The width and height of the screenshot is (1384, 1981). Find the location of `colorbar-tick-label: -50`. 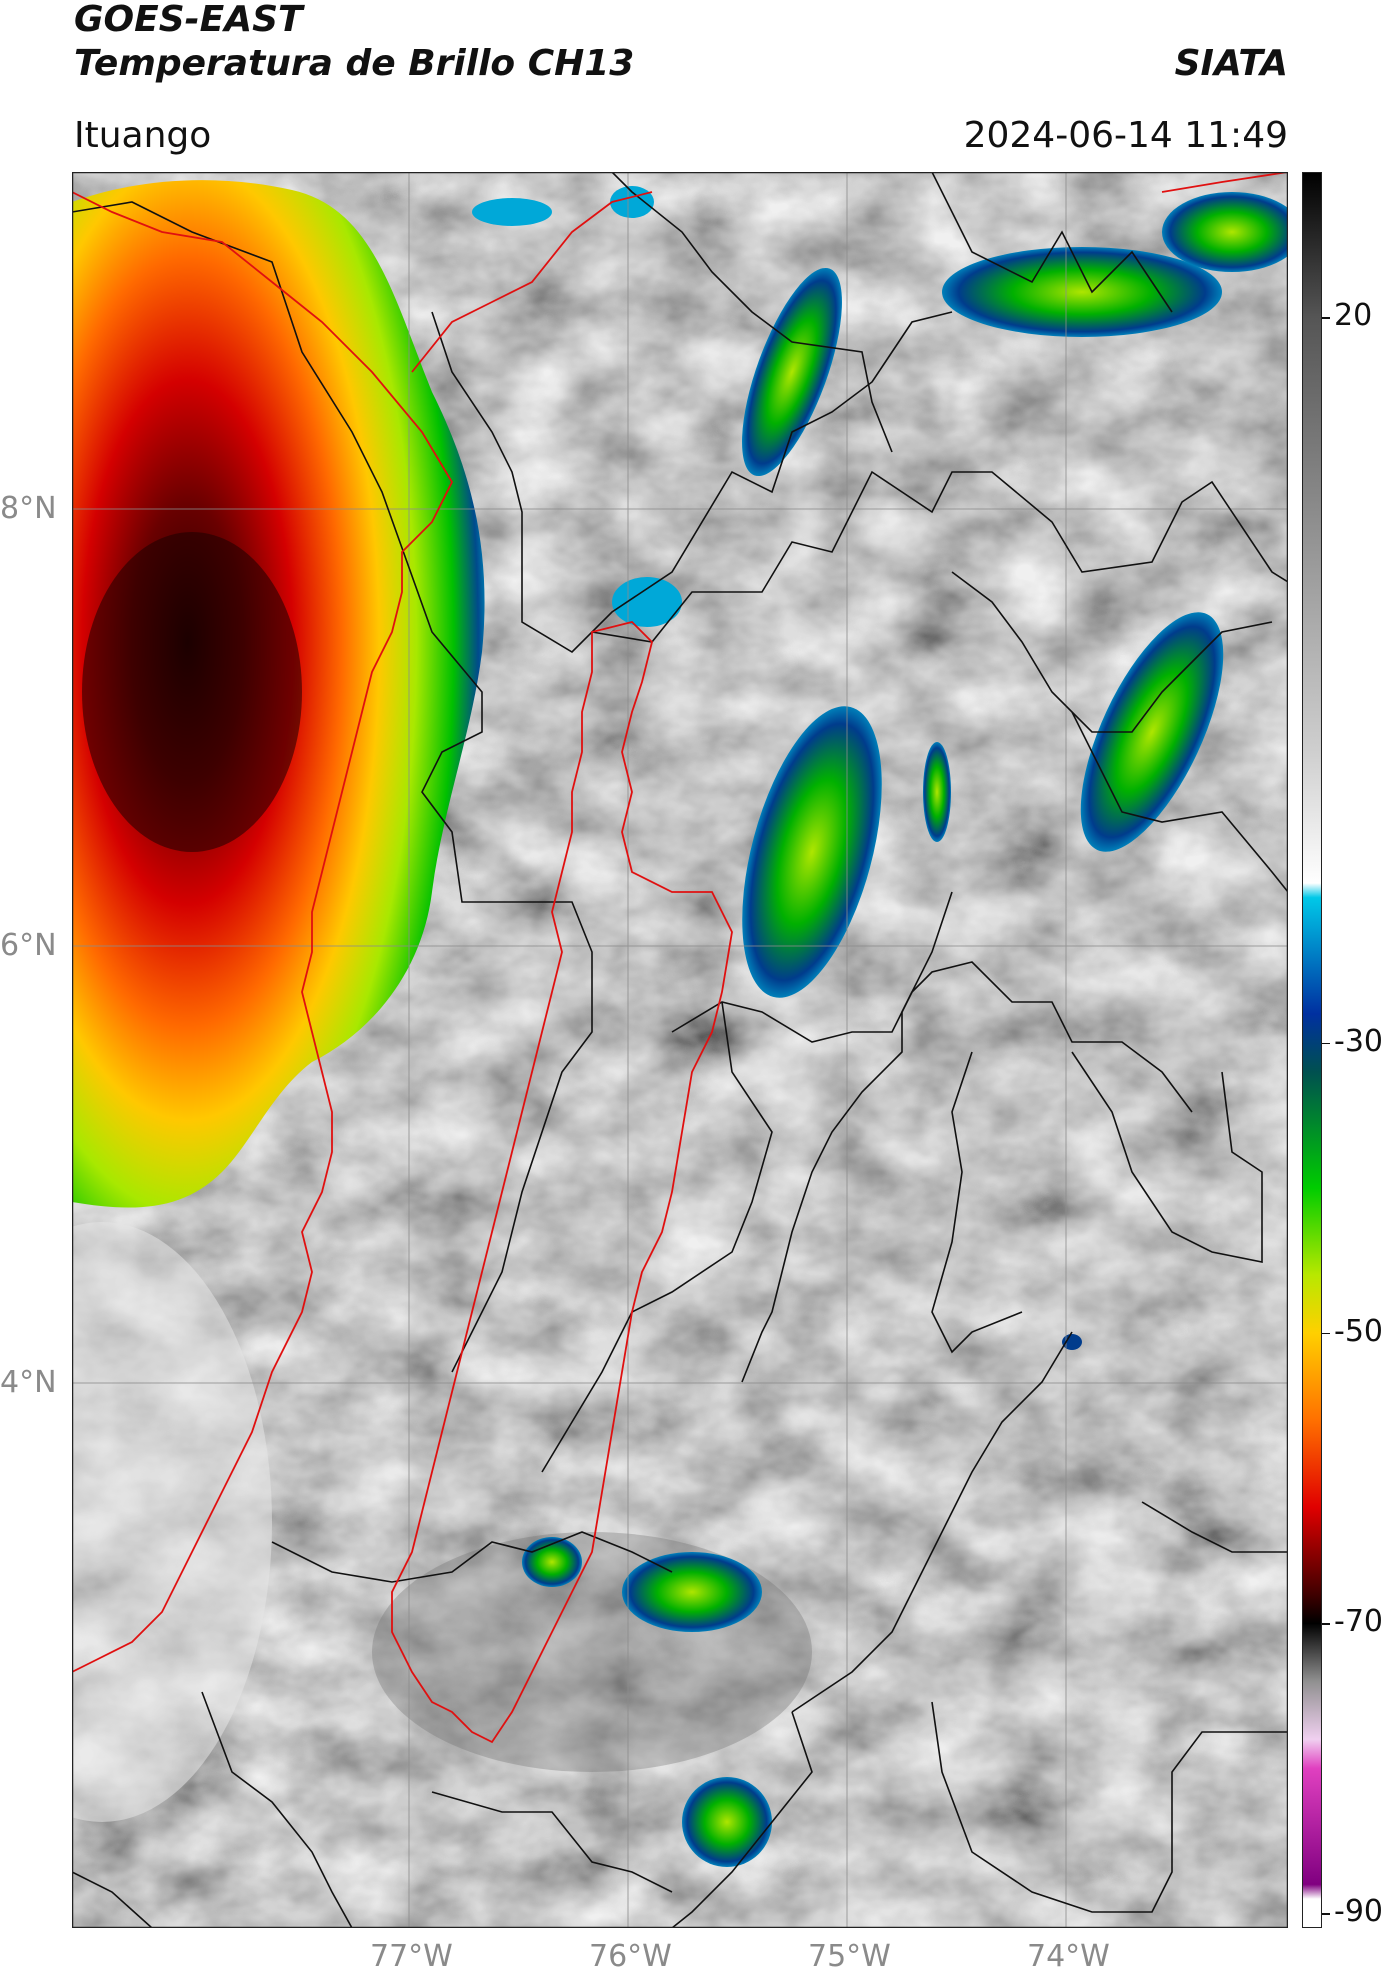

colorbar-tick-label: -50 is located at coordinates (1358, 1331).